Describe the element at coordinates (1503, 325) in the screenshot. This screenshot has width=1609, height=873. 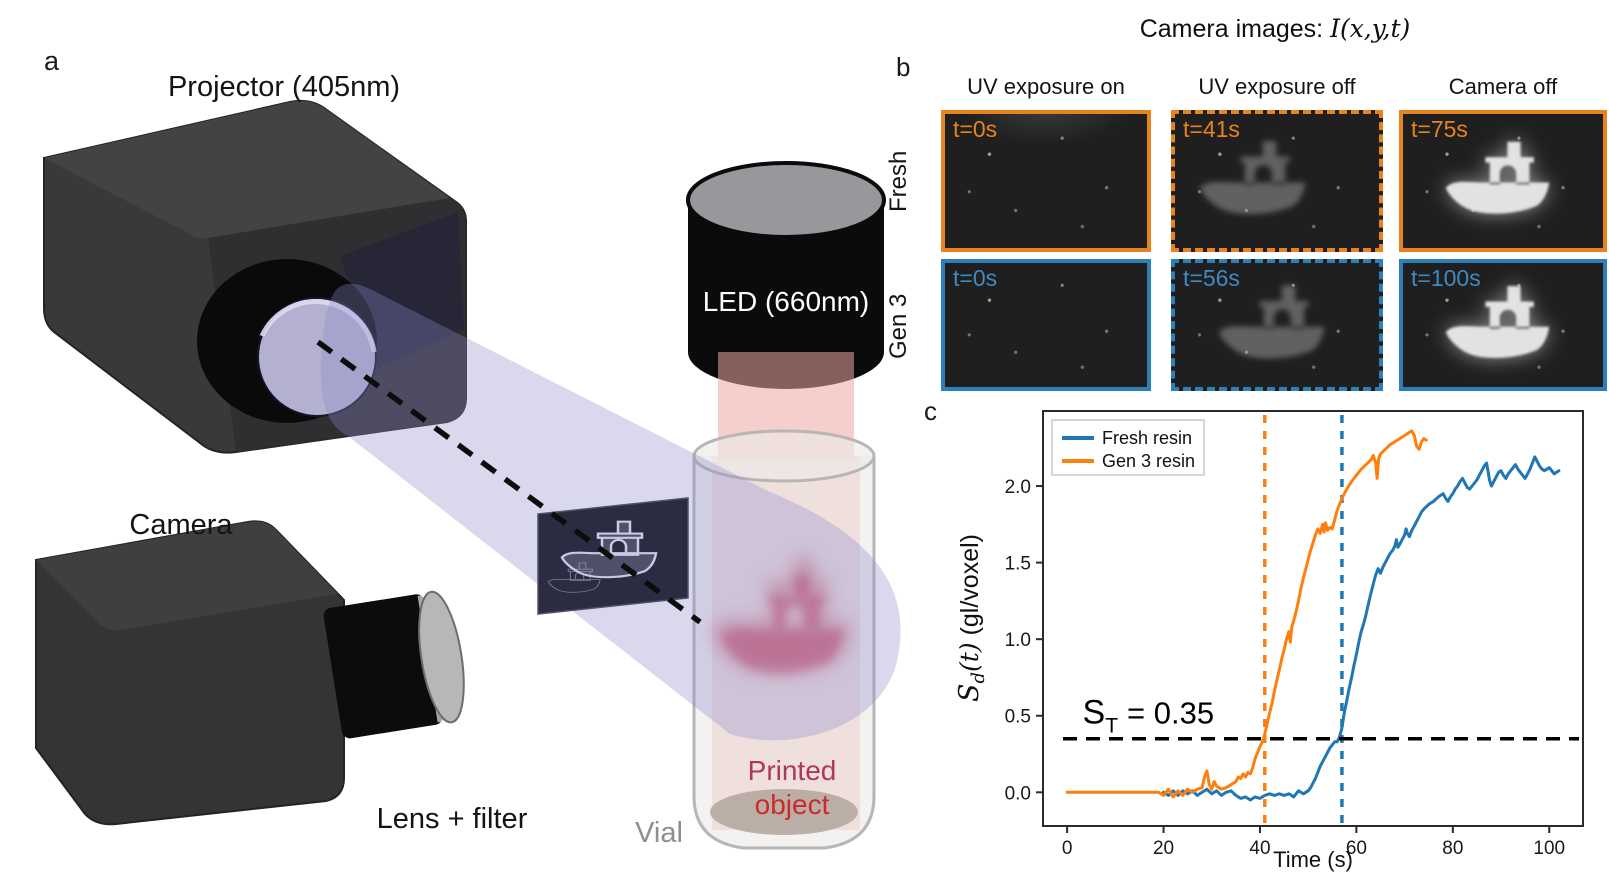
I see `camera-image-gen3-camera-off: t=100s` at that location.